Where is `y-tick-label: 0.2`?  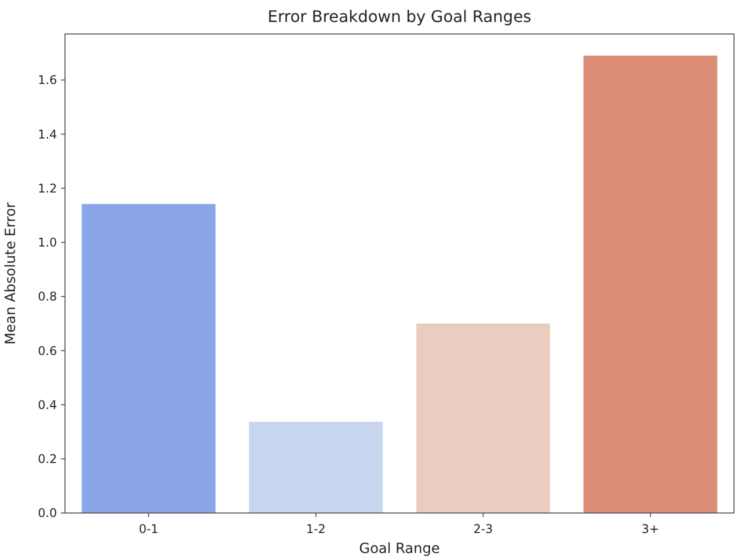
y-tick-label: 0.2 is located at coordinates (47, 459).